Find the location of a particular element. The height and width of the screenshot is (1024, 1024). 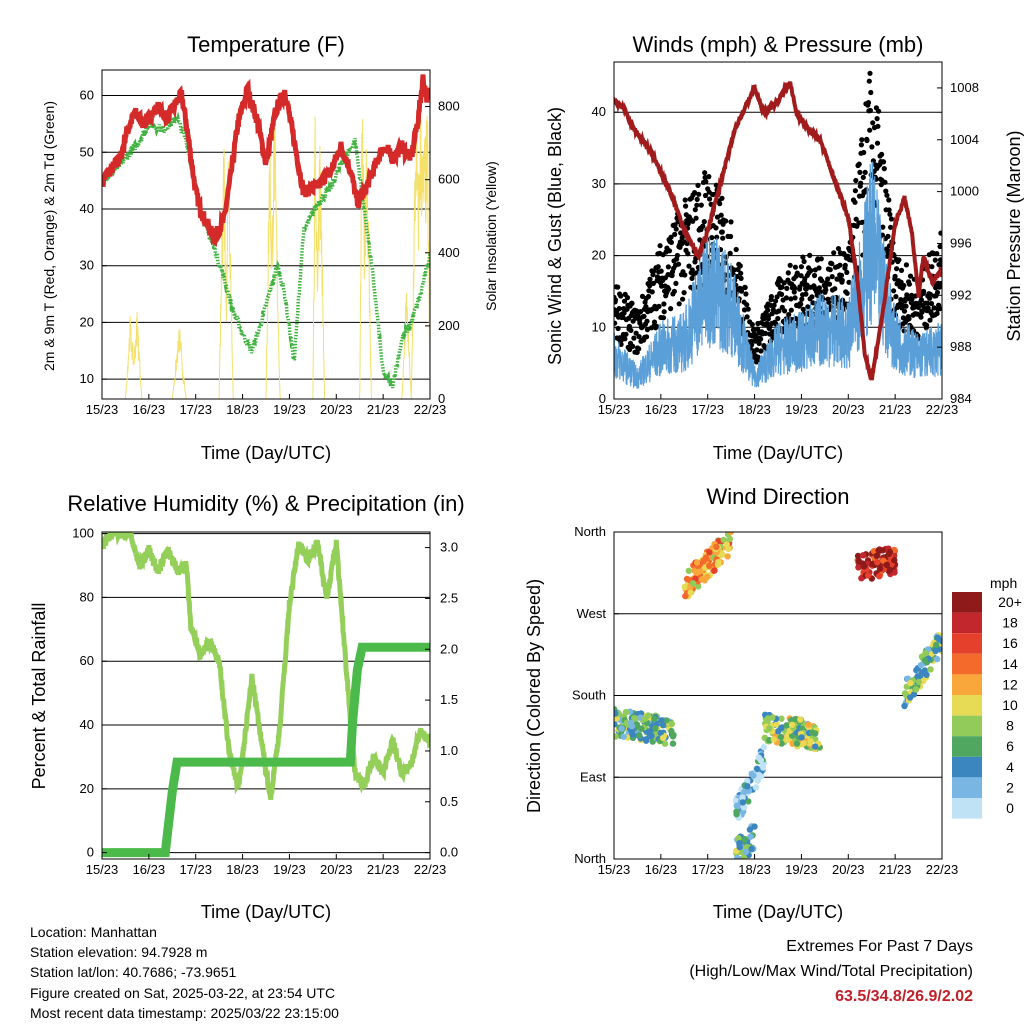

y-tick-label: 20 is located at coordinates (599, 255).